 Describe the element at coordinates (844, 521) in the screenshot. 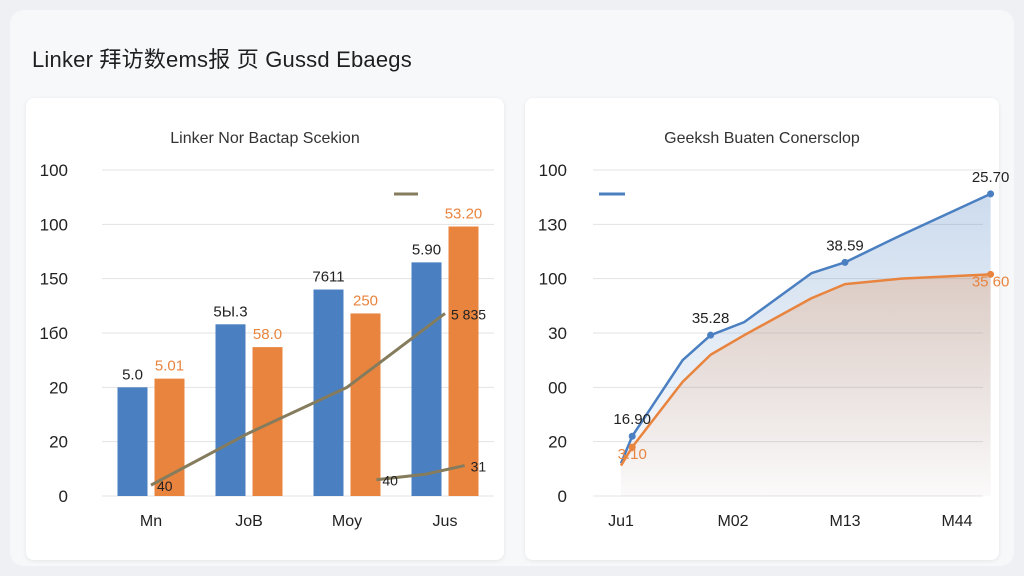

I see `x-tick-label: M13` at that location.